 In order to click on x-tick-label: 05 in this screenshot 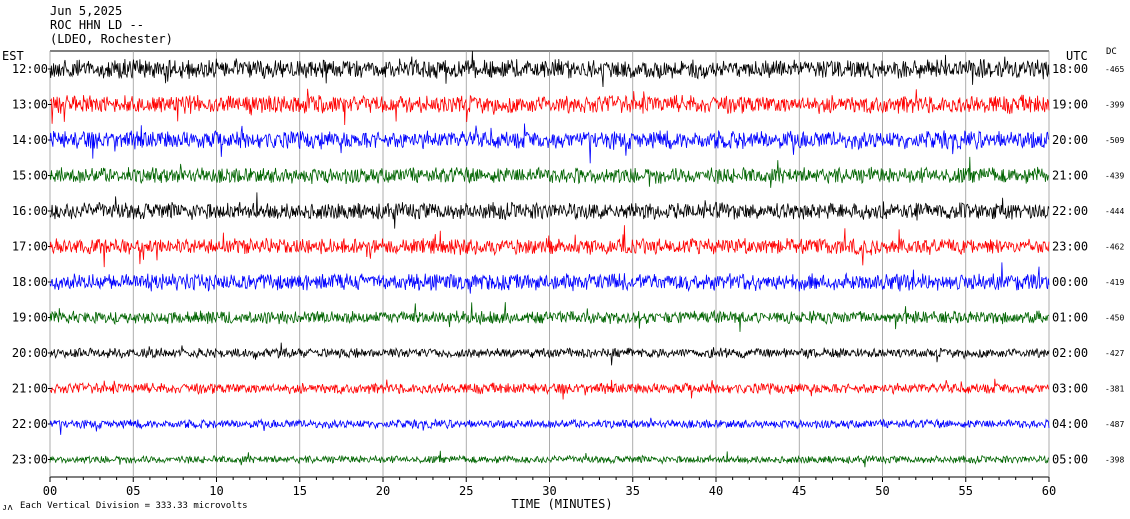, I will do `click(133, 491)`.